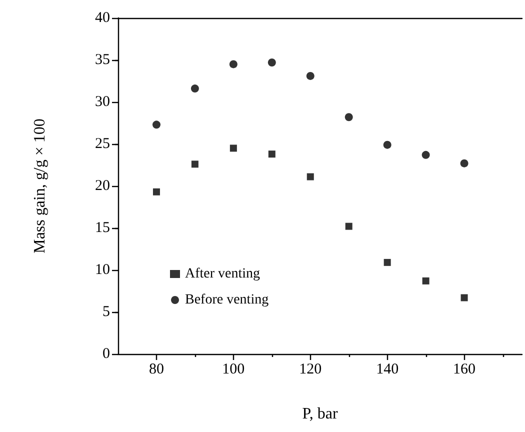  What do you see at coordinates (102, 60) in the screenshot?
I see `y-tick-label: 35` at bounding box center [102, 60].